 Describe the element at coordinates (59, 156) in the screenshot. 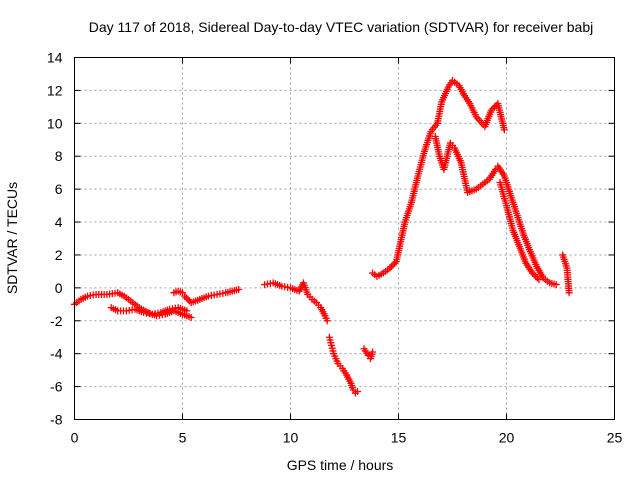

I see `y-tick-label: 8` at that location.